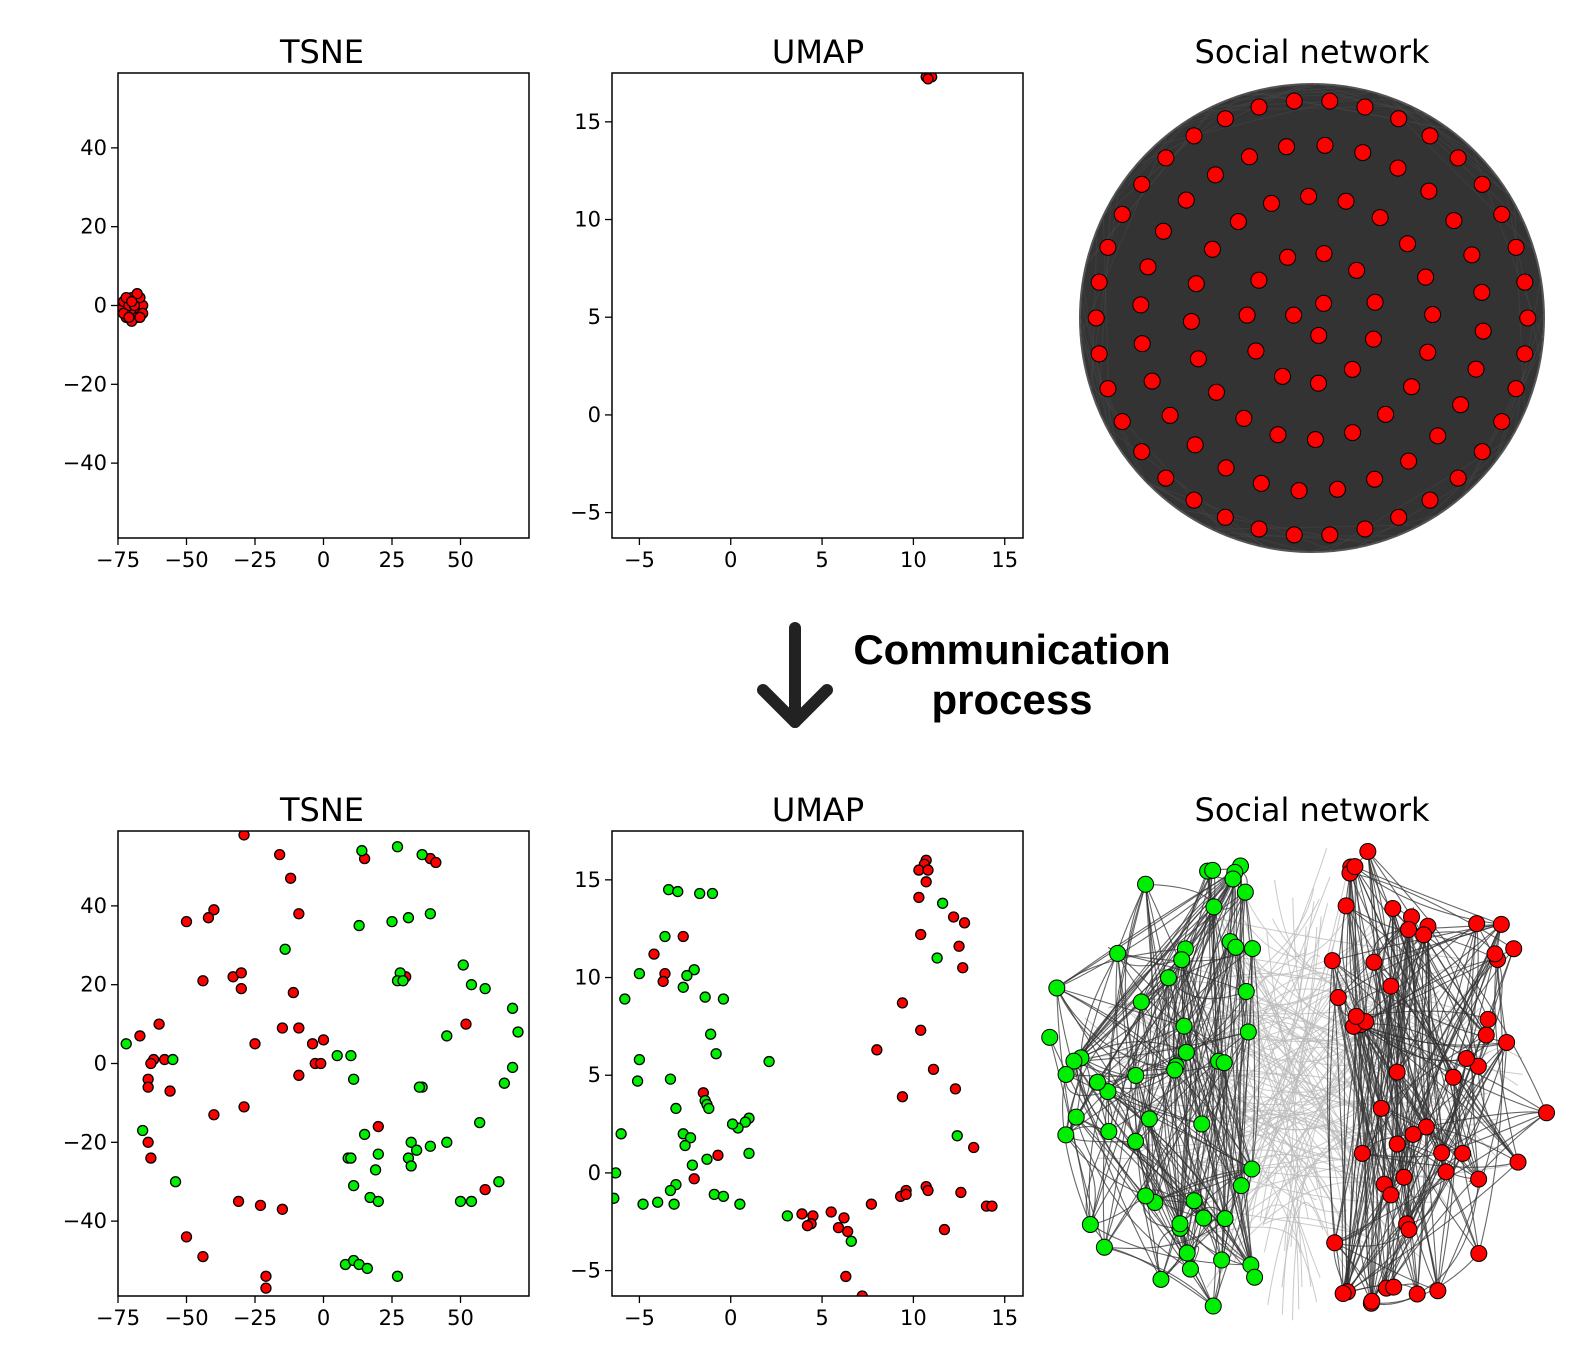 The image size is (1596, 1371). I want to click on y-tick-label: 10, so click(587, 220).